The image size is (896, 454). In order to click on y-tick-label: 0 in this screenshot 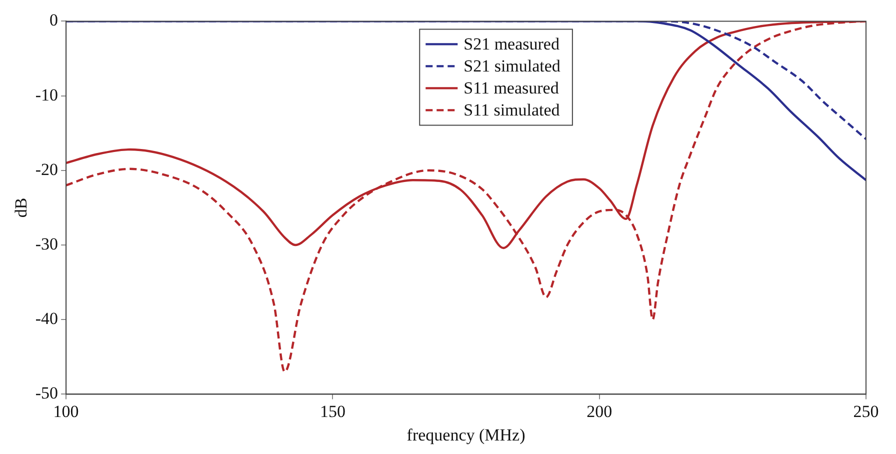, I will do `click(54, 20)`.